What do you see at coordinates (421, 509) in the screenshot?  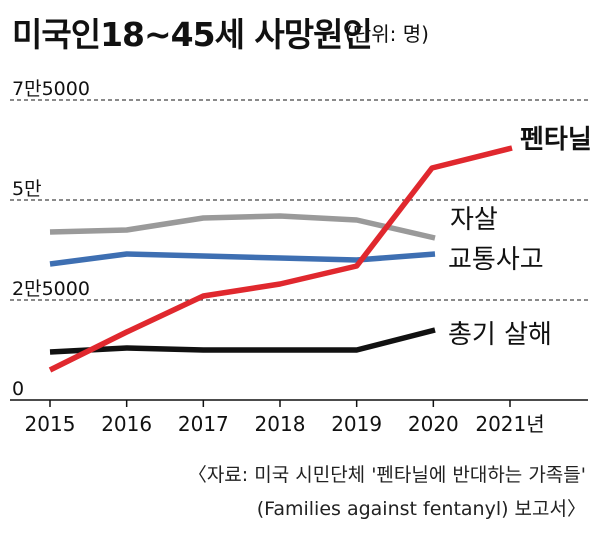 I see `source-line-2: (Families against fentanyl) 보고서〉` at bounding box center [421, 509].